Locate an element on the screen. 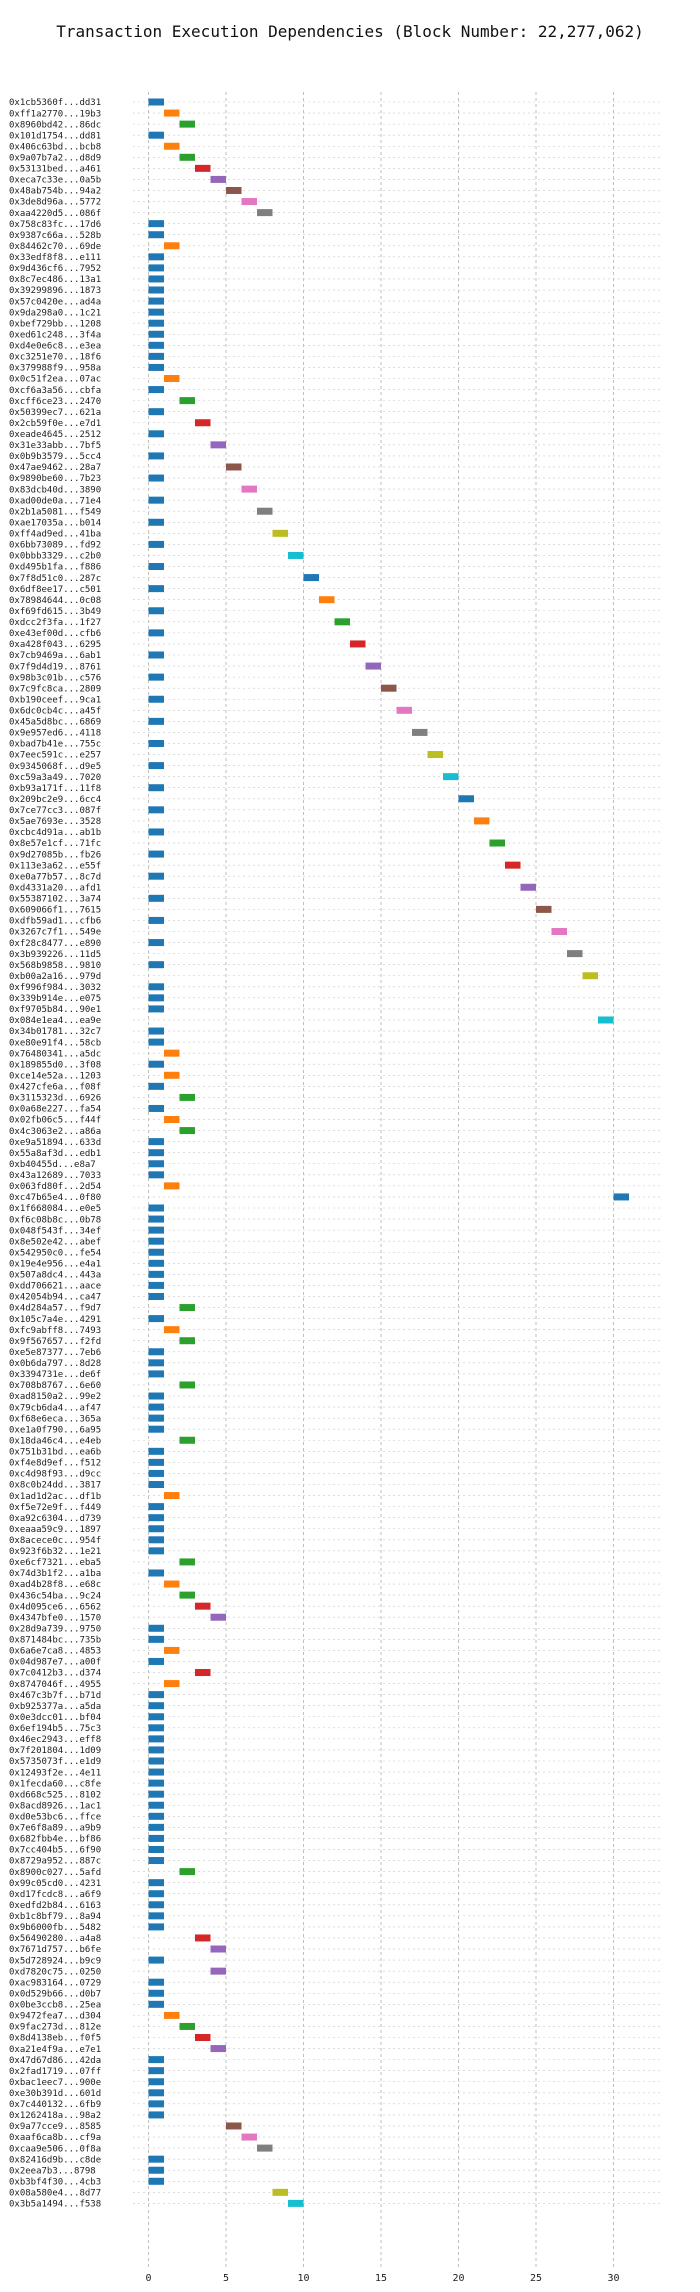 This screenshot has height=2292, width=700. transaction-label: 0xdcc2f3fa...1f27 is located at coordinates (55, 623).